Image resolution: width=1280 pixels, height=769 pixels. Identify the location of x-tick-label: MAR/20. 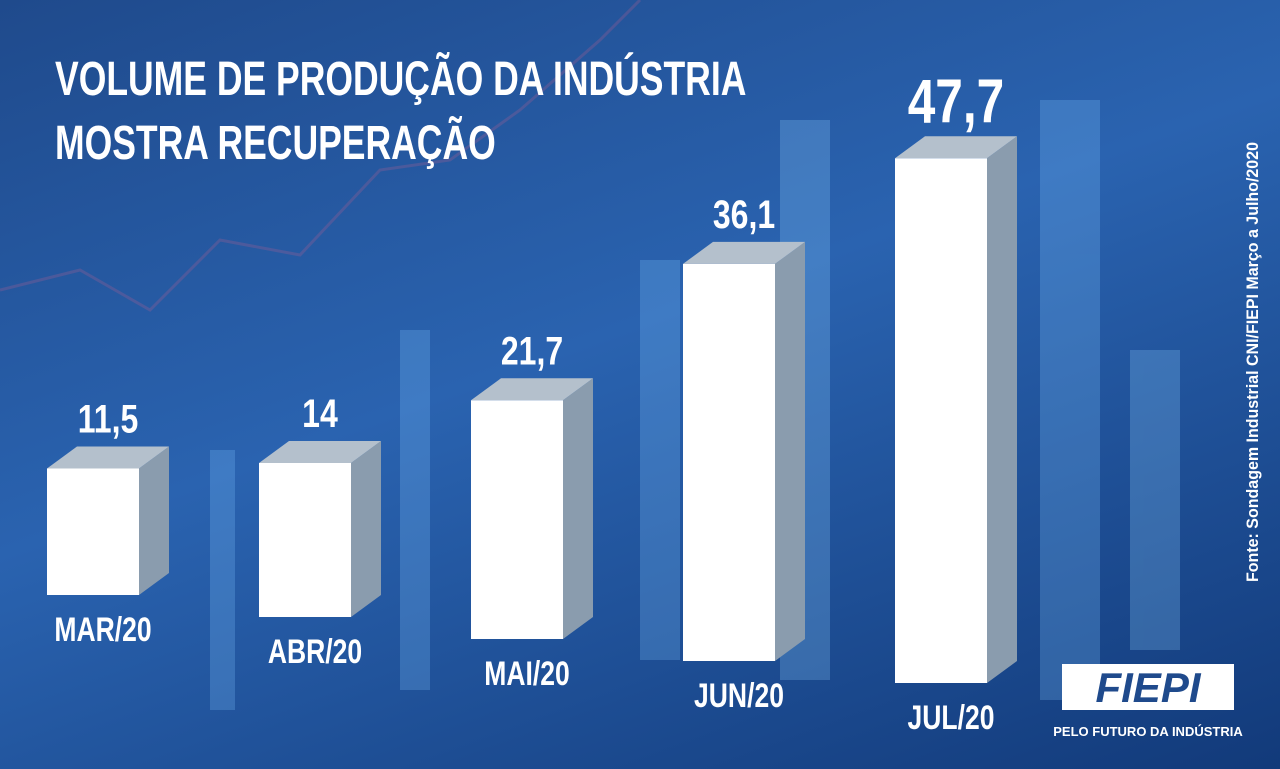
(102, 630).